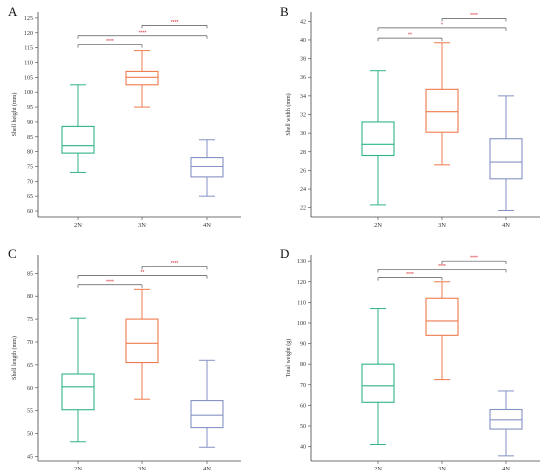 This screenshot has width=550, height=470. Describe the element at coordinates (288, 358) in the screenshot. I see `y-axis-title: Total weight (g)` at that location.